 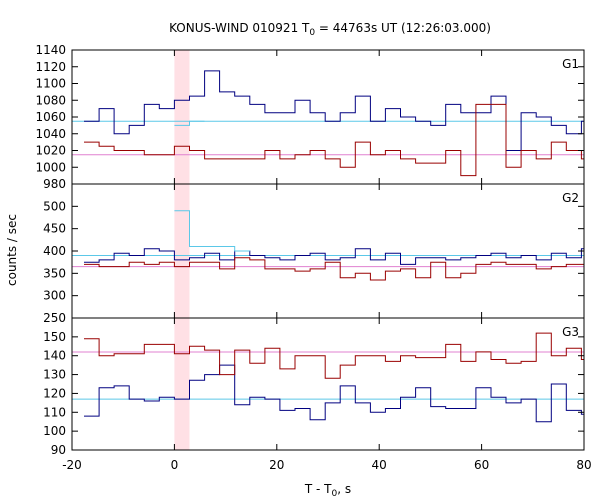 What do you see at coordinates (50, 100) in the screenshot?
I see `y-tick-label: 1080` at bounding box center [50, 100].